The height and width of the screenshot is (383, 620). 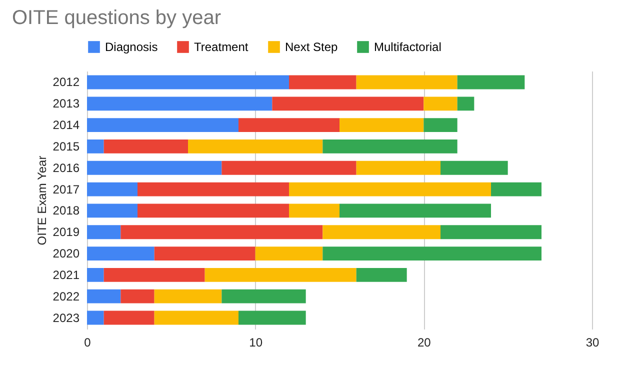 I want to click on y-tick-label: 2016, so click(x=66, y=167).